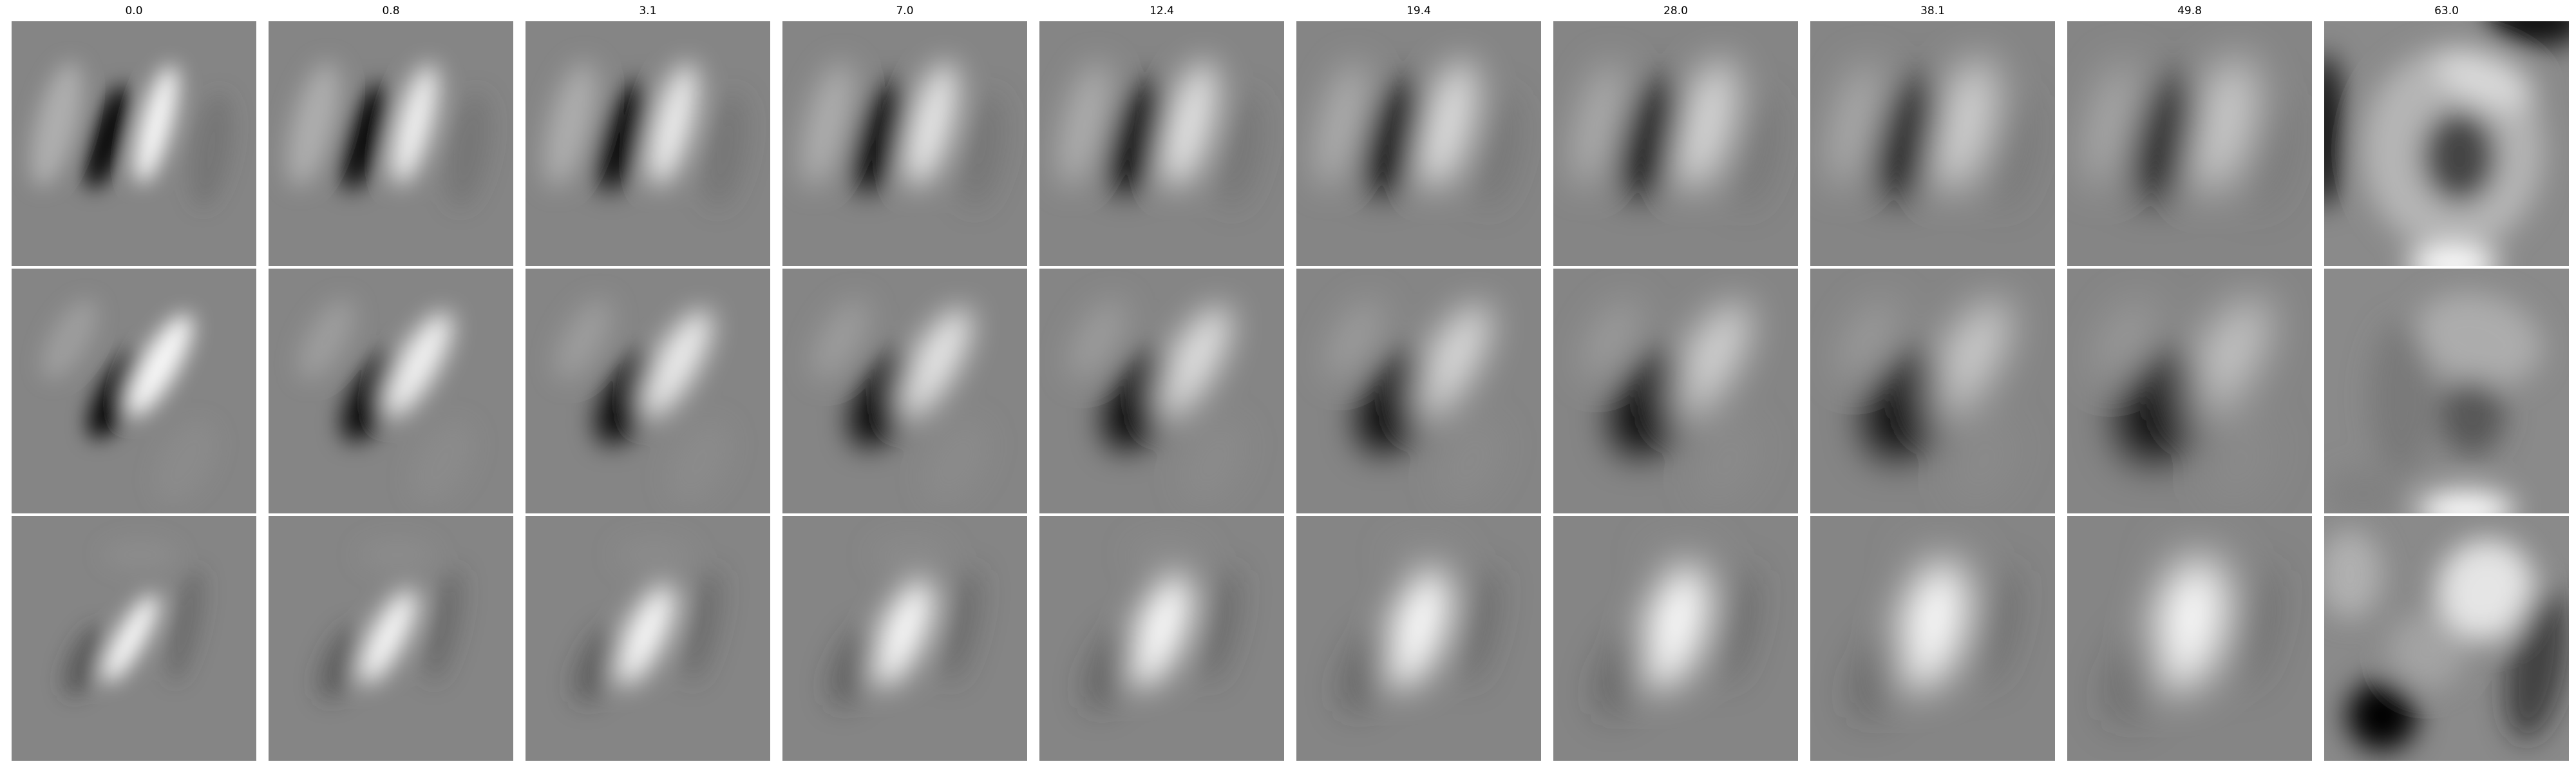  I want to click on image-panel-r2-c0, so click(134, 638).